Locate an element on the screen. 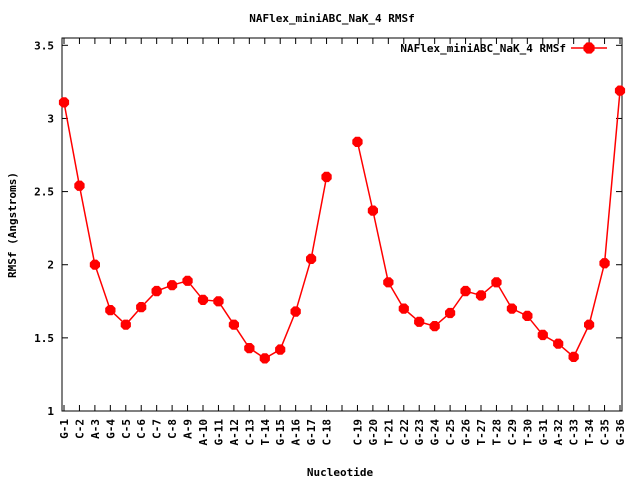 This screenshot has height=480, width=640. x-tick-label: C-29 is located at coordinates (512, 432).